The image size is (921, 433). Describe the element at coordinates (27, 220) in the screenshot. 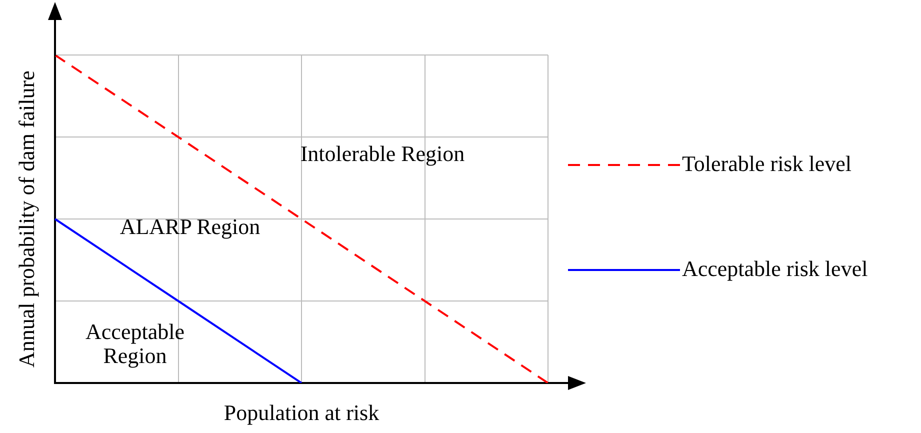

I see `y-axis-title: Annual probability of dam failure` at that location.